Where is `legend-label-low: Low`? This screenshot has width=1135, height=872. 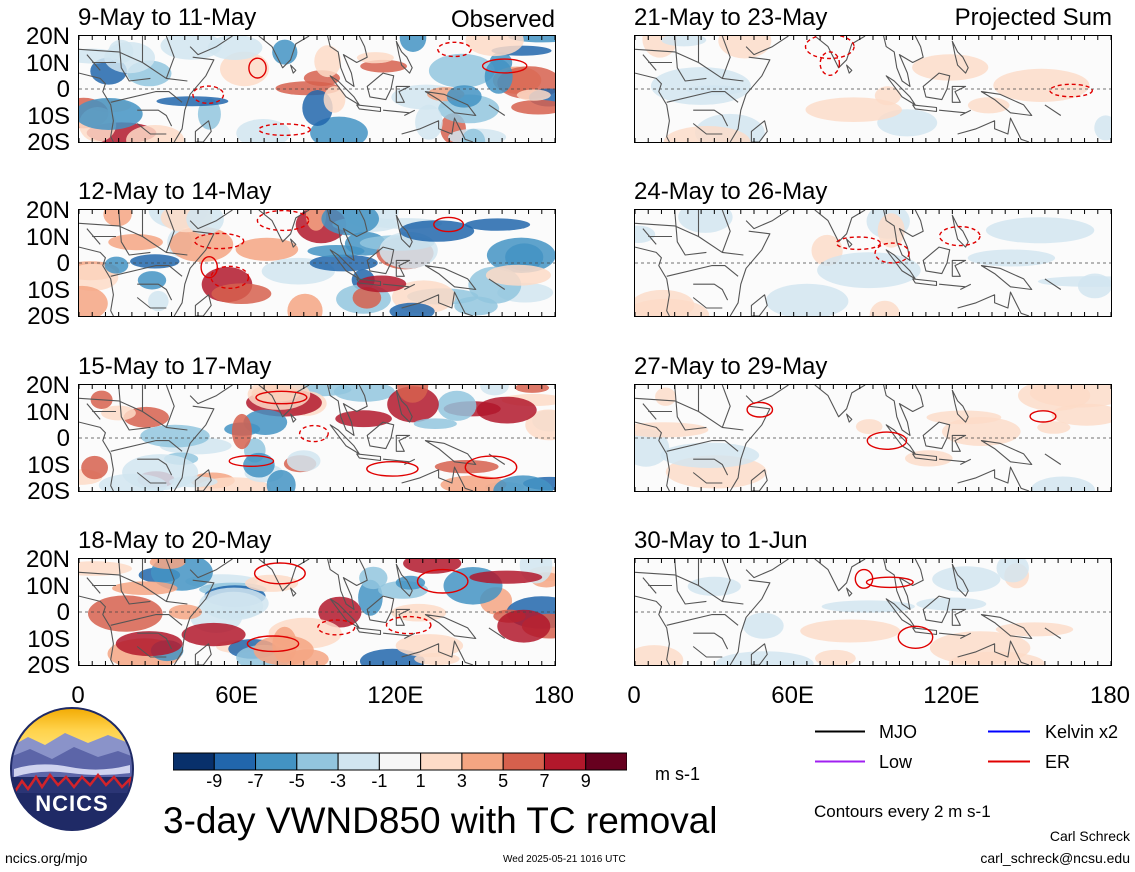 legend-label-low: Low is located at coordinates (896, 762).